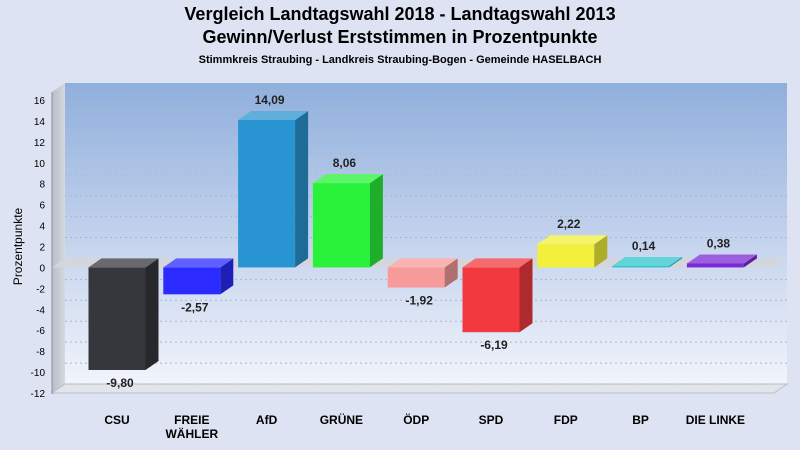  Describe the element at coordinates (40, 143) in the screenshot. I see `y-tick-label: 12` at that location.